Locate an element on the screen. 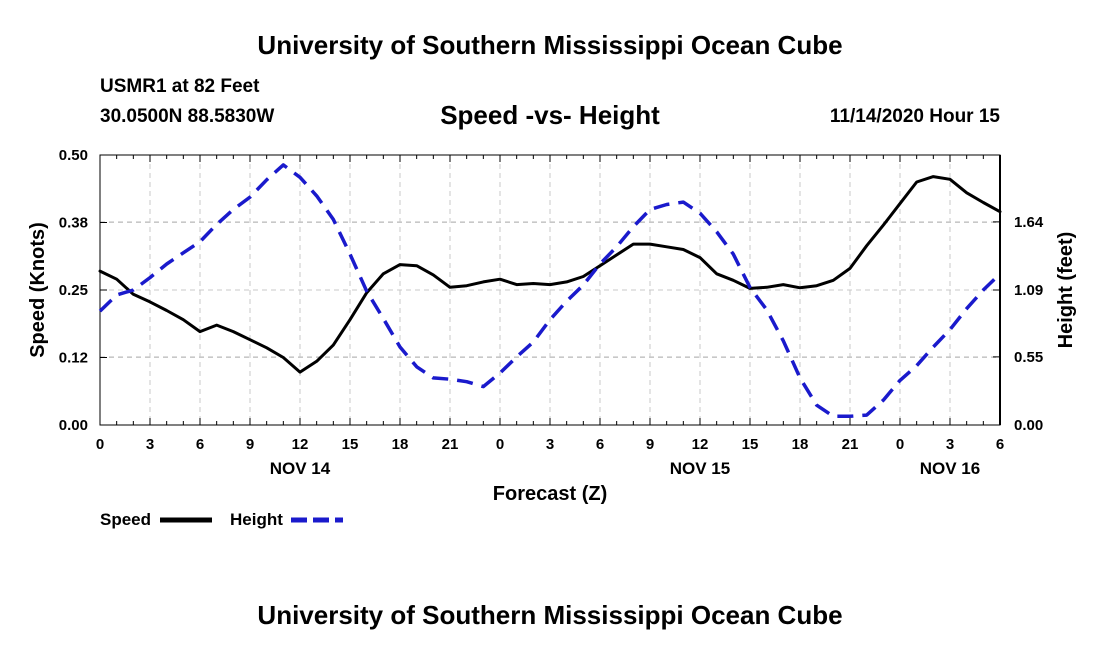  chart-subtitle: Speed -vs- Height is located at coordinates (550, 115).